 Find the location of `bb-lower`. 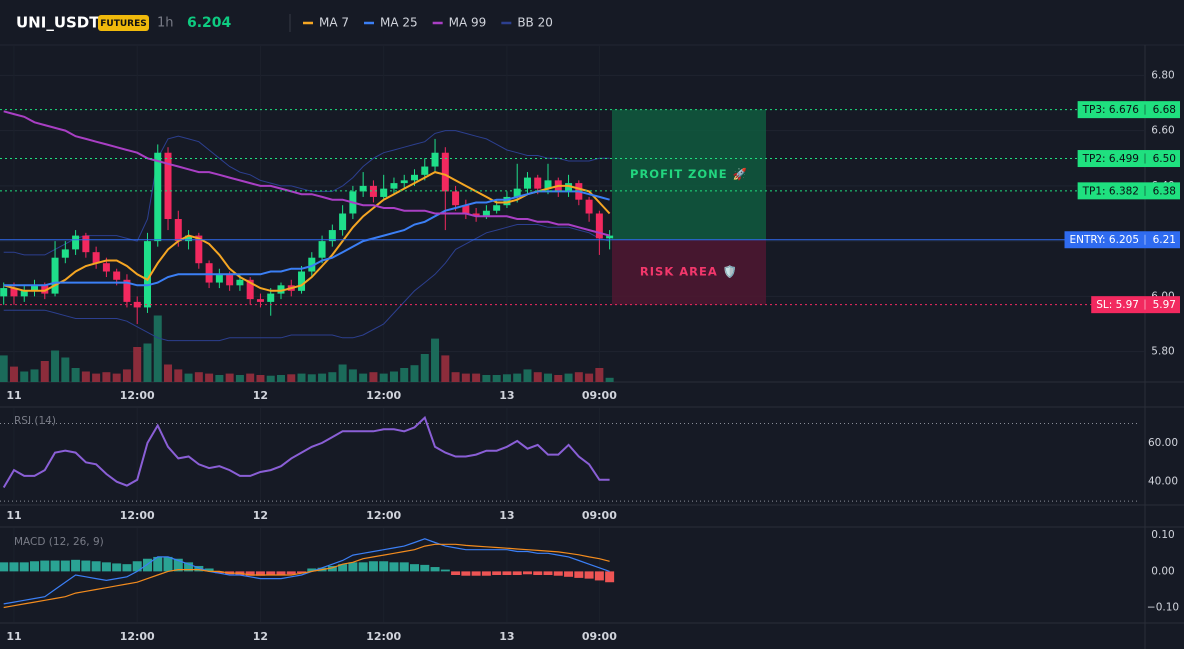

bb-lower is located at coordinates (306, 283).